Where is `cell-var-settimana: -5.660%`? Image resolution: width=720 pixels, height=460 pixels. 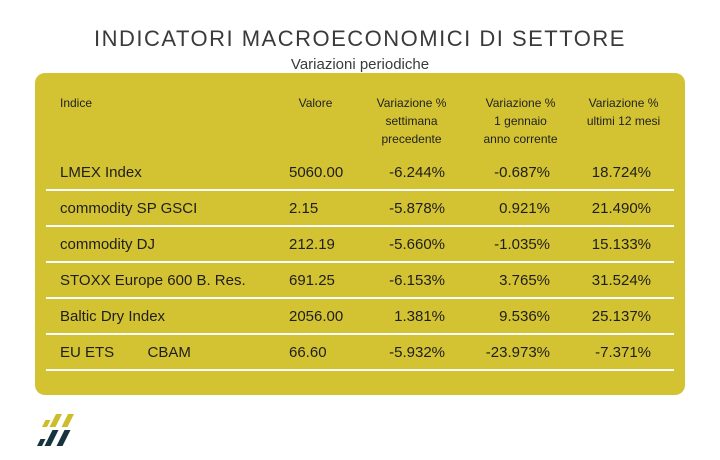 cell-var-settimana: -5.660% is located at coordinates (417, 244).